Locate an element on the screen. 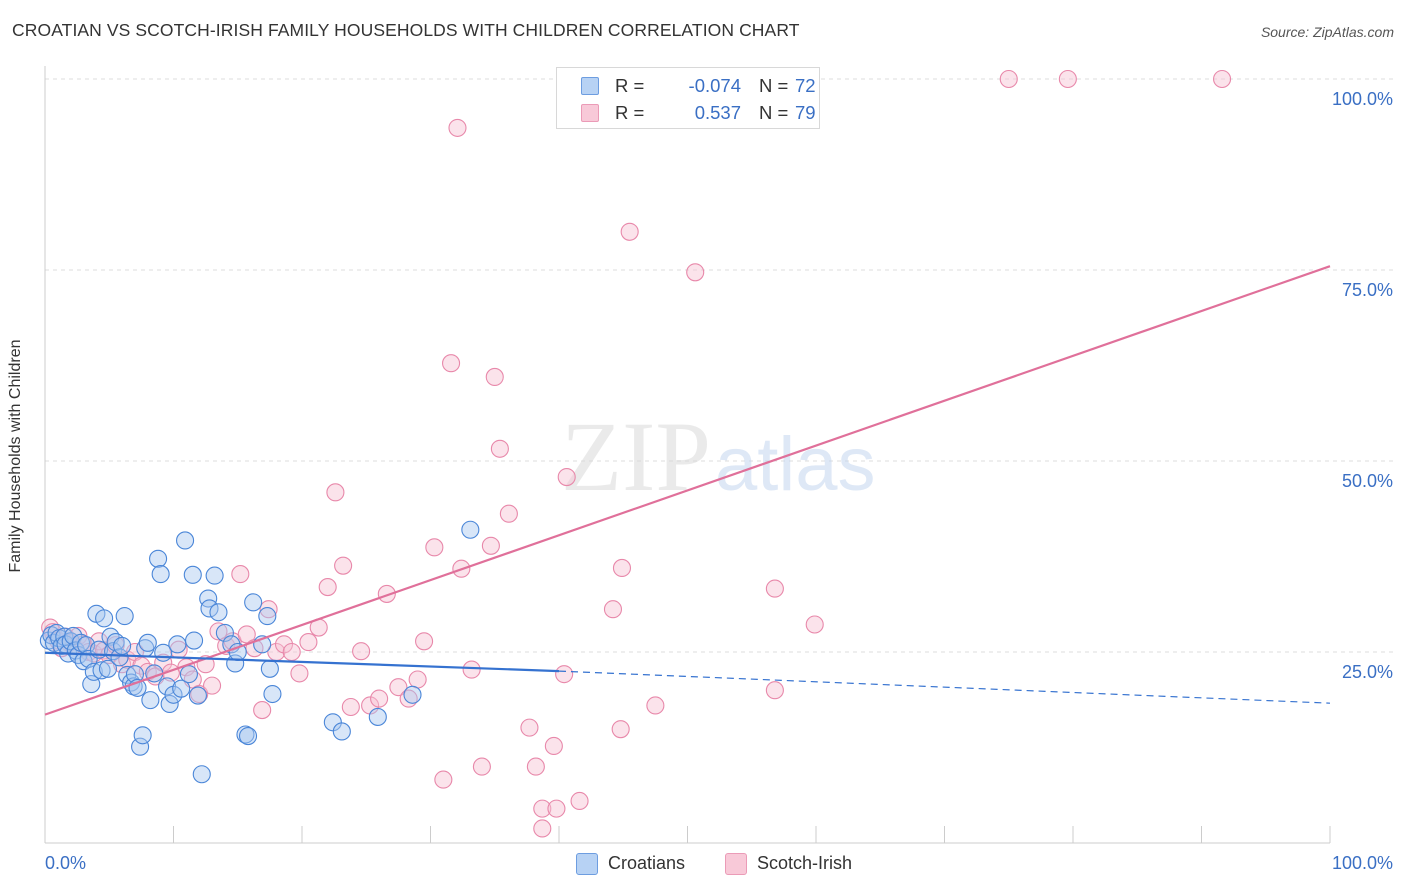 This screenshot has width=1406, height=892. watermark: ZIP atlas is located at coordinates (718, 456).